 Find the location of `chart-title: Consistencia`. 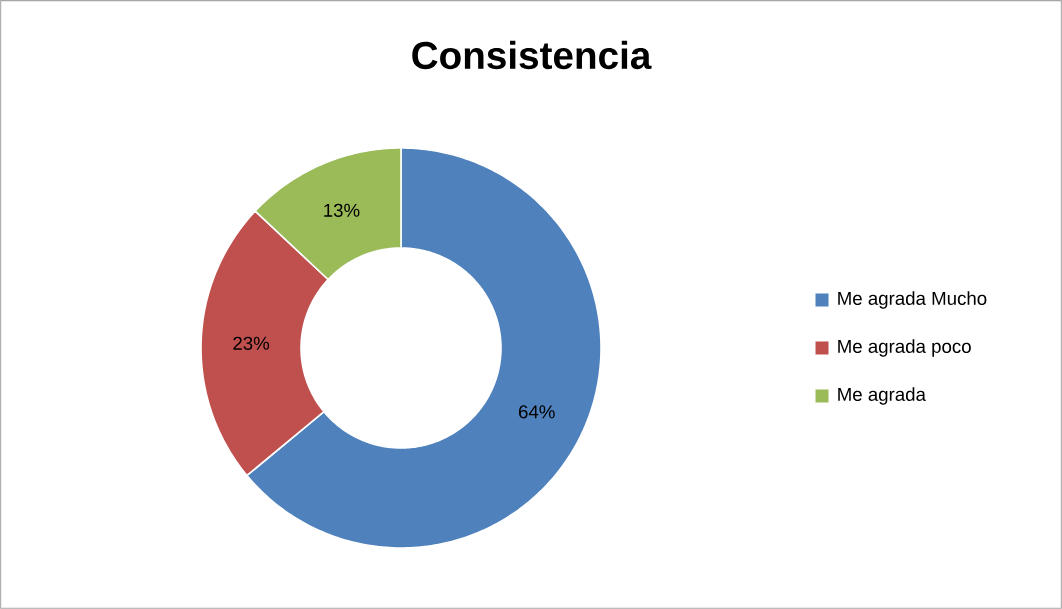

chart-title: Consistencia is located at coordinates (532, 55).